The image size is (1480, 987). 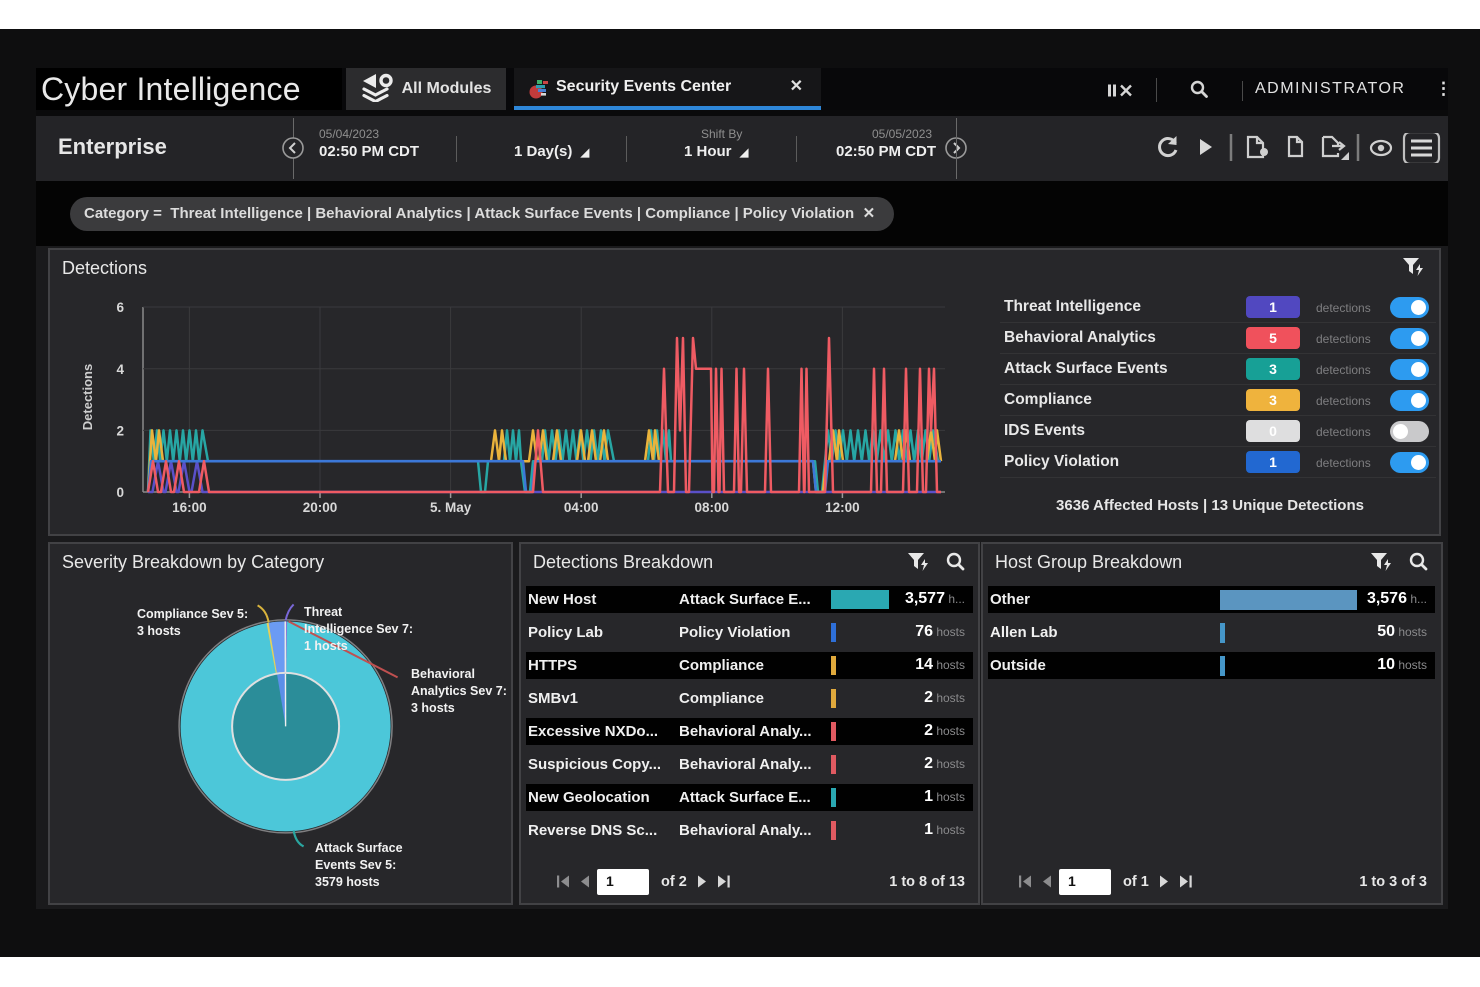 What do you see at coordinates (842, 507) in the screenshot?
I see `svg-text: 12:00` at bounding box center [842, 507].